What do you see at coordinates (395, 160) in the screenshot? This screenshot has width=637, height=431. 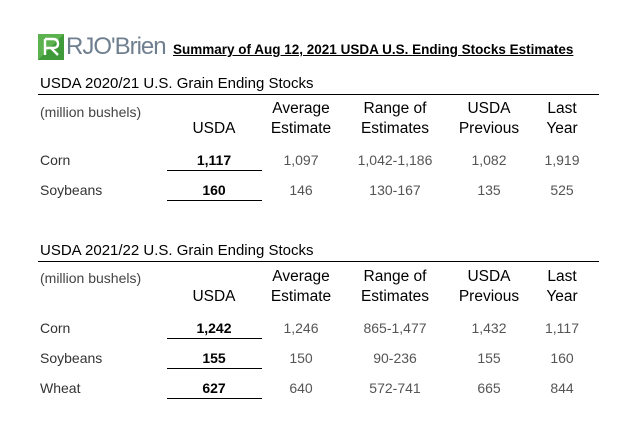 I see `range-value: 1,042-1,186` at bounding box center [395, 160].